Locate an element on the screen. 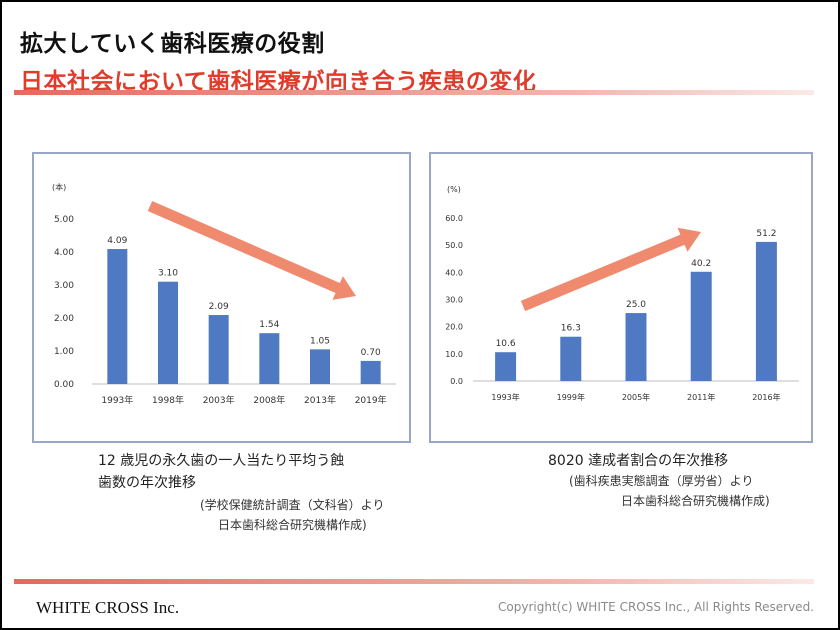 This screenshot has width=840, height=630. x-tick-label: 2003年 is located at coordinates (219, 400).